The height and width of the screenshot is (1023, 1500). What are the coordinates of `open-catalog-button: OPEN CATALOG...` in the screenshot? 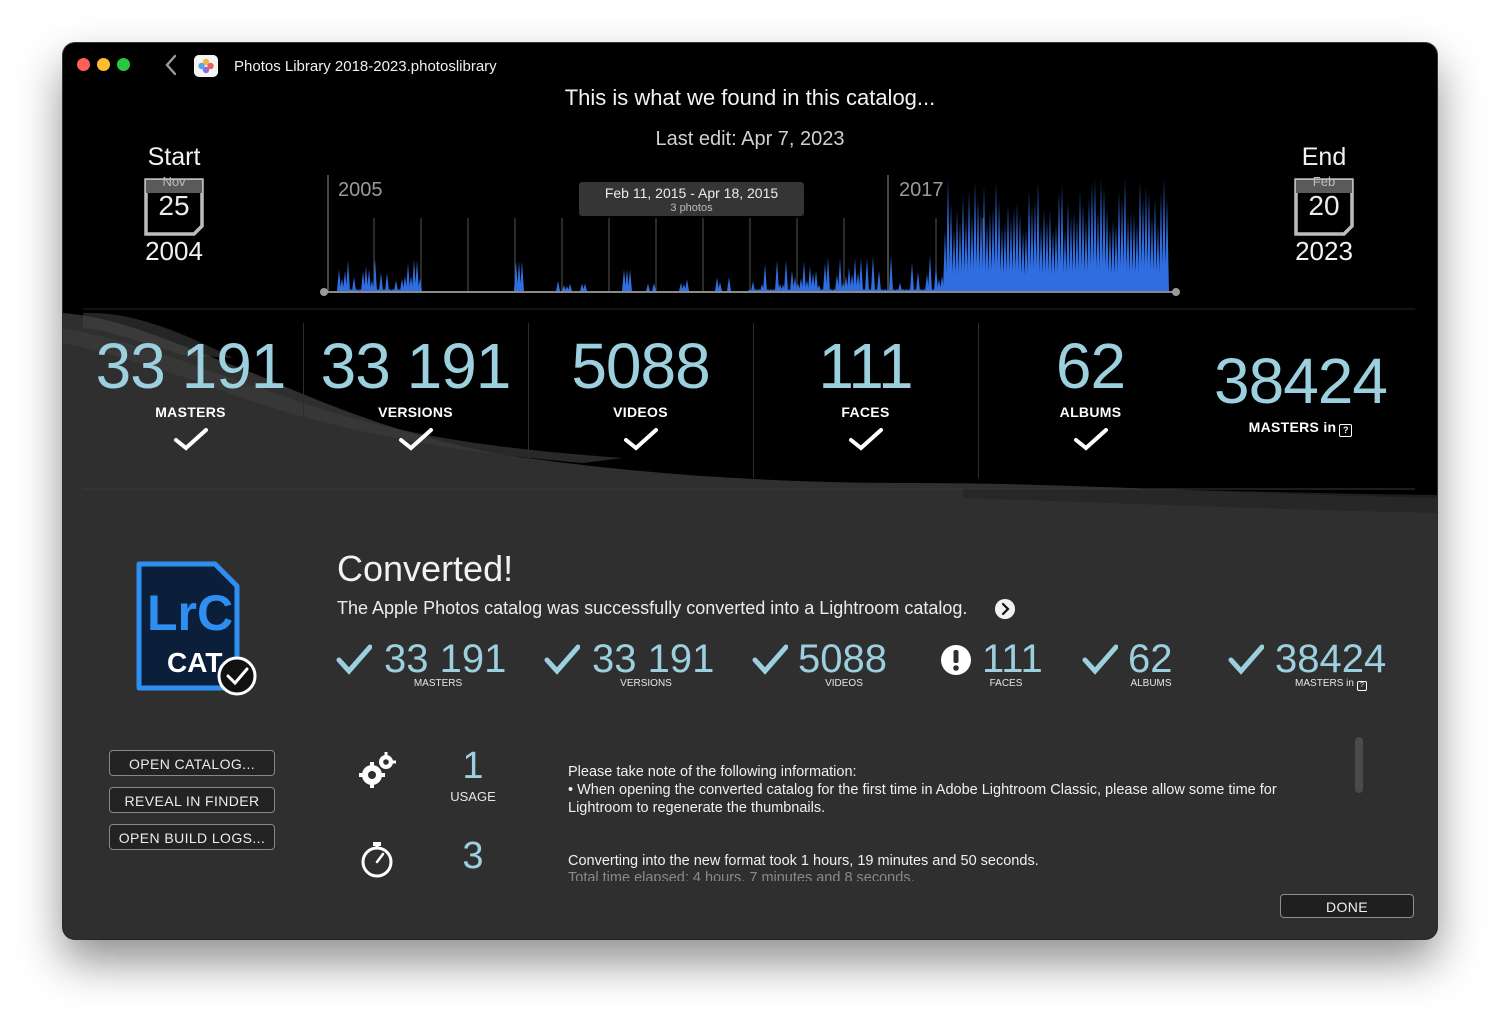 It's located at (192, 763).